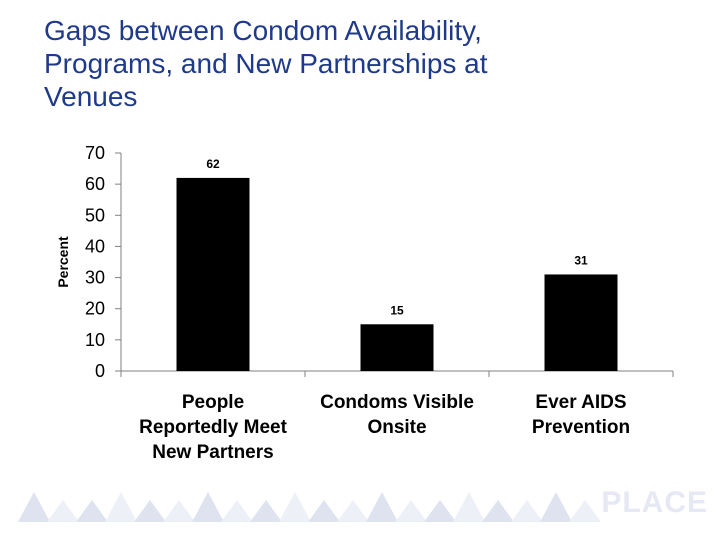  What do you see at coordinates (213, 452) in the screenshot?
I see `category-label-0-line-2: New Partners` at bounding box center [213, 452].